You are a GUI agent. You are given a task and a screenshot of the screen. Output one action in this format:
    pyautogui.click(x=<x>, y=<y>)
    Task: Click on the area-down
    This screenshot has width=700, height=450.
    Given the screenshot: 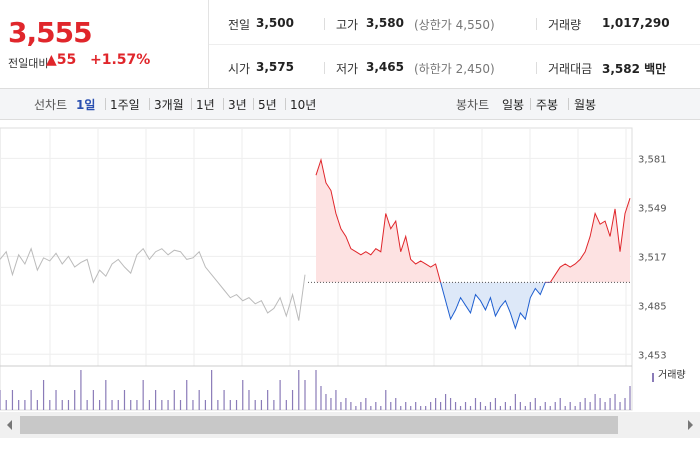 What is the action you would take?
    pyautogui.click(x=473, y=305)
    